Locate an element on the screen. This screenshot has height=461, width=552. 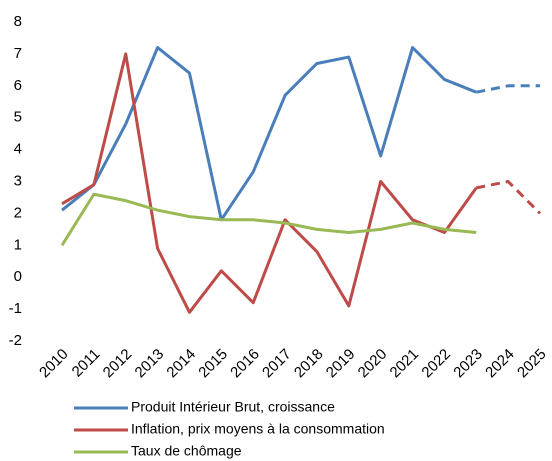
x-tick-label: 2011 is located at coordinates (86, 363).